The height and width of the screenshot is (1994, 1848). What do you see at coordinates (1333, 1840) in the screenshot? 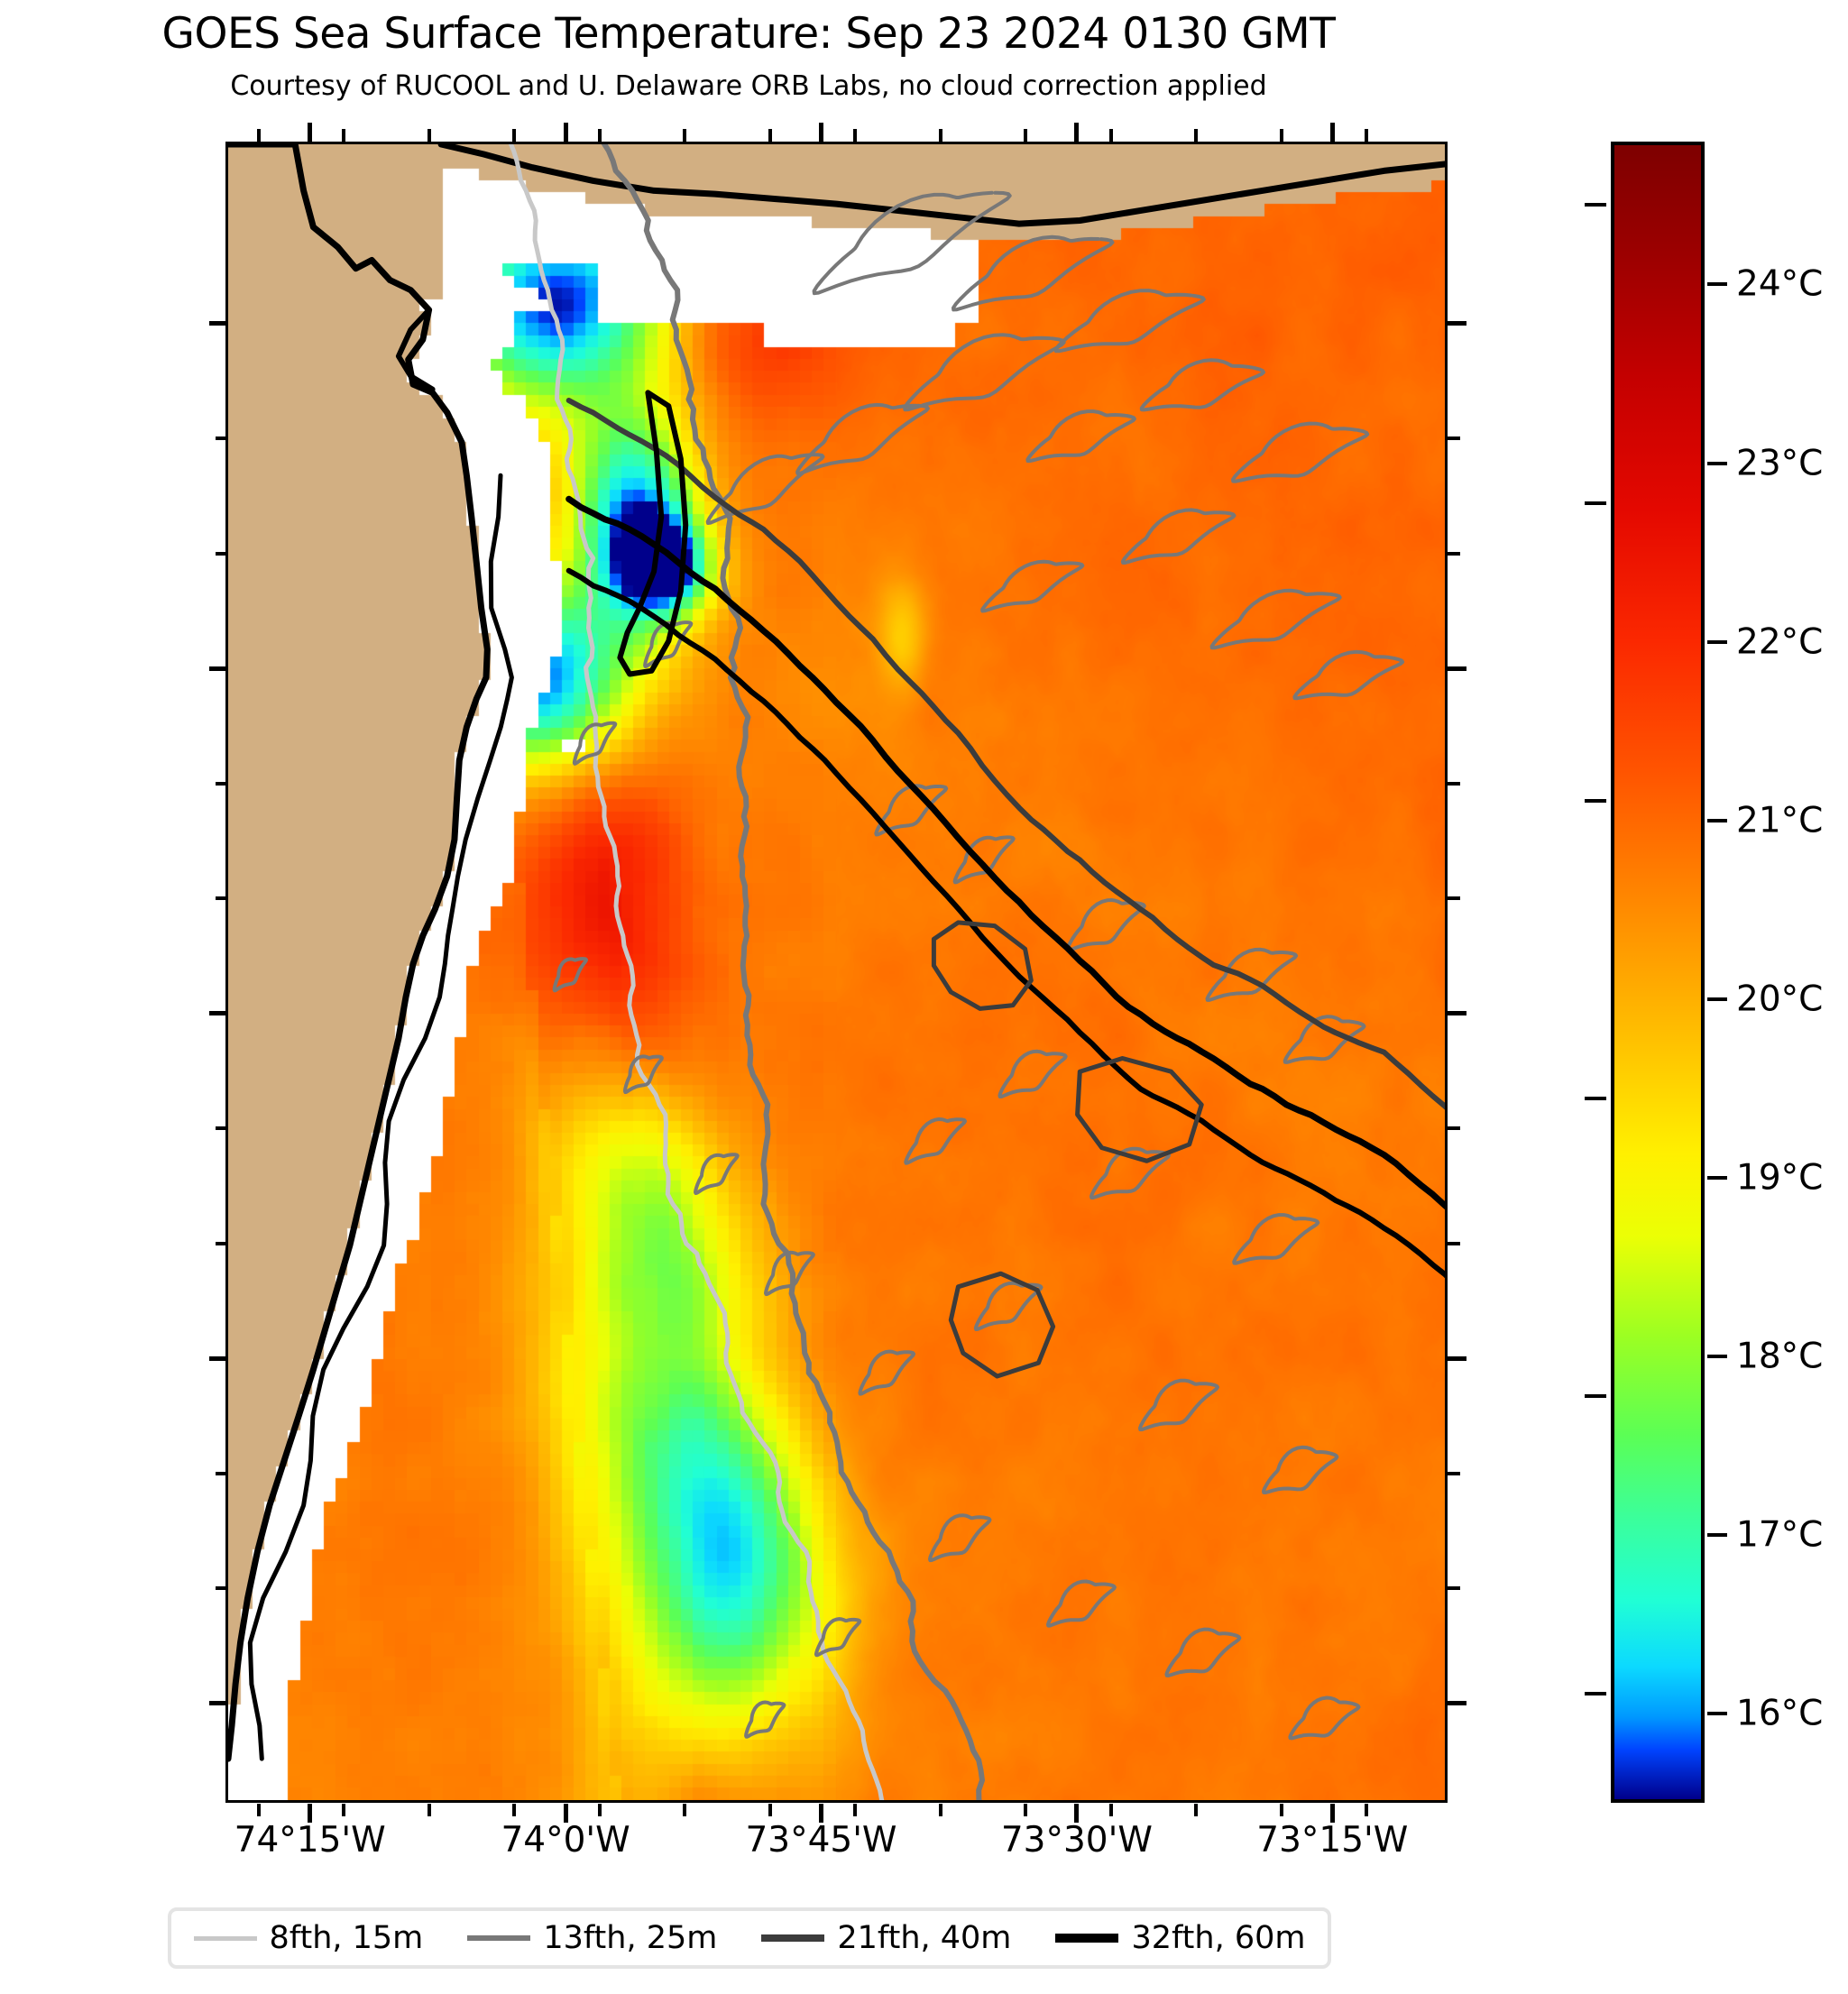
I see `x-axis-label: 73°15'W` at bounding box center [1333, 1840].